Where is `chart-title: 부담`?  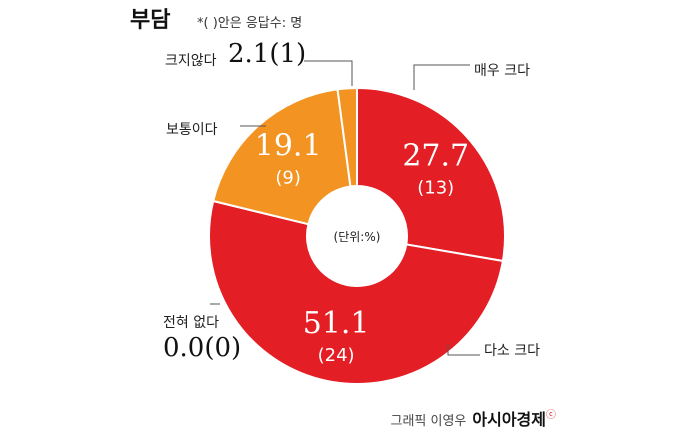 chart-title: 부담 is located at coordinates (150, 20).